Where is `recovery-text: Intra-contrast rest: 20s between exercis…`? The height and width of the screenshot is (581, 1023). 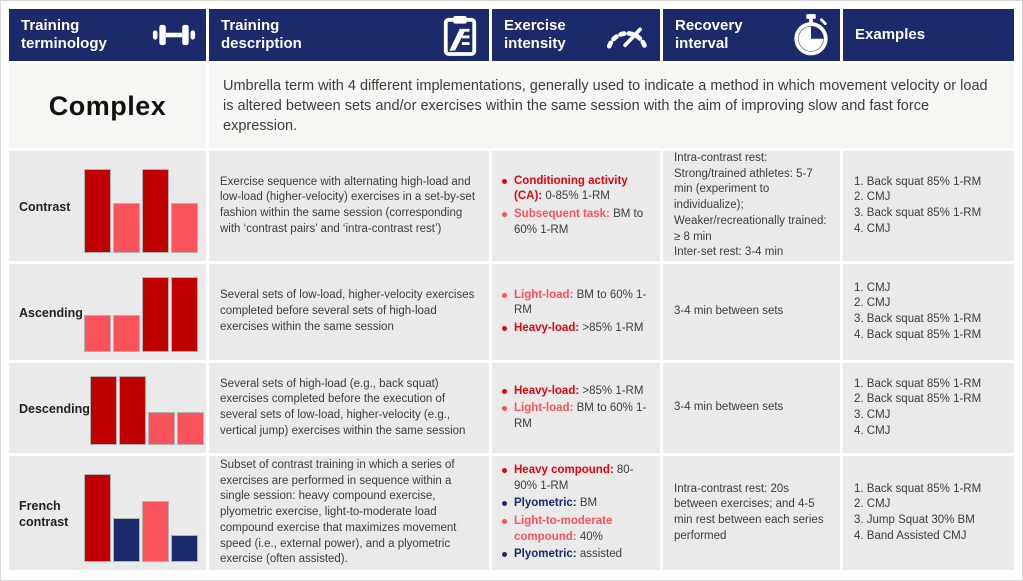 recovery-text: Intra-contrast rest: 20s between exercis… is located at coordinates (749, 512).